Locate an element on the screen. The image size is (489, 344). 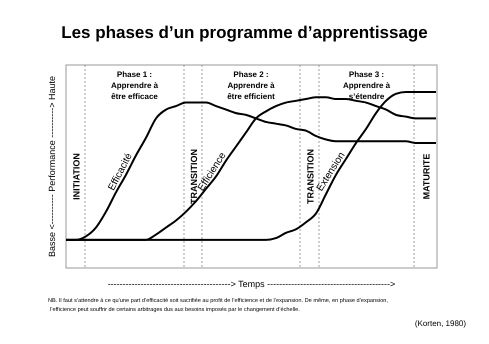
annotation: Phase 3 : Apprendre à s’étendre is located at coordinates (366, 85).